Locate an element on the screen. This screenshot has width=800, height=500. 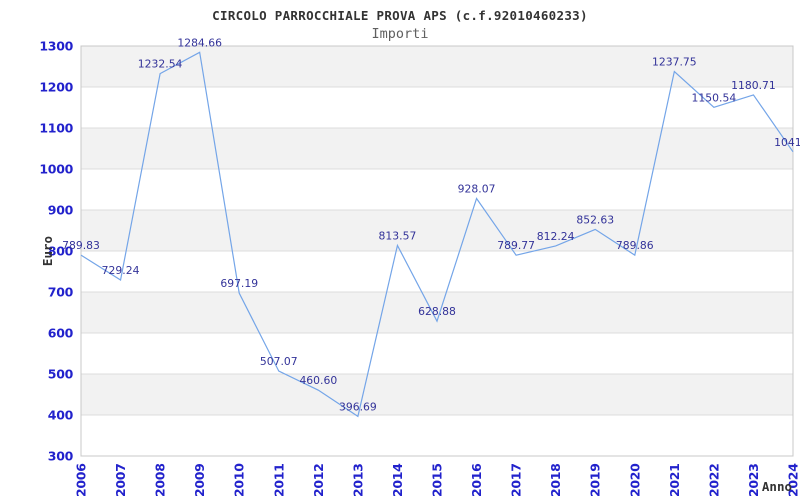
point-label: 1150.54 is located at coordinates (714, 97).